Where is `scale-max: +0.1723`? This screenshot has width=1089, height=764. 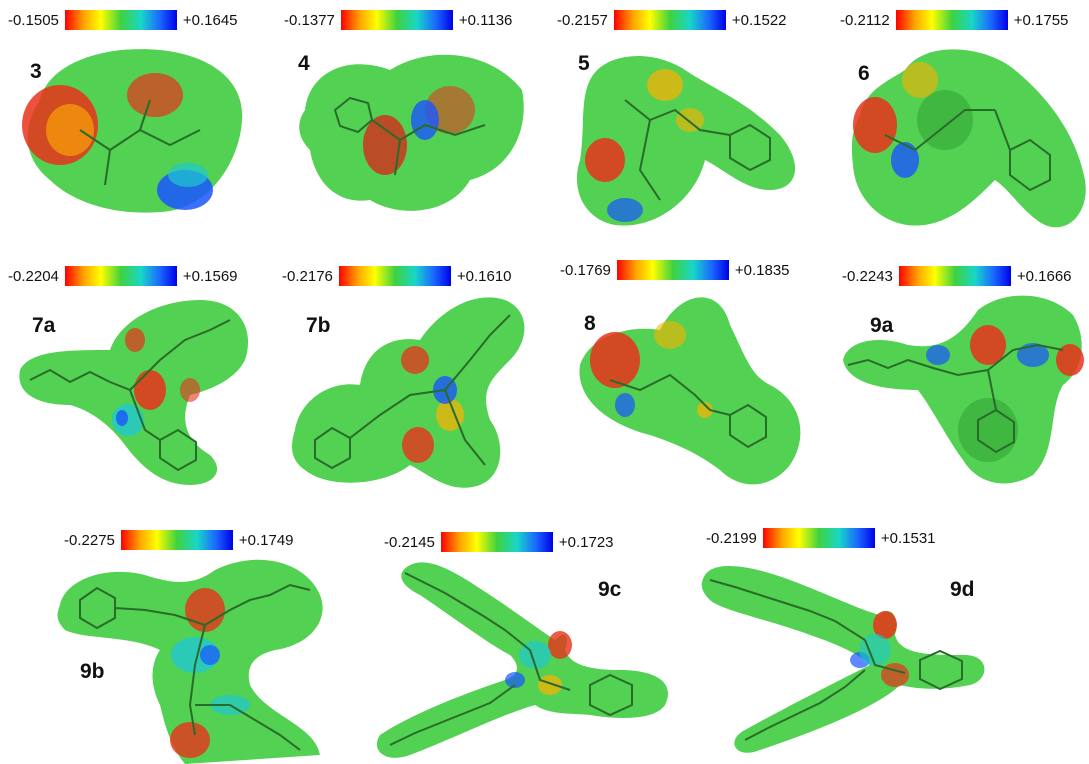 scale-max: +0.1723 is located at coordinates (586, 542).